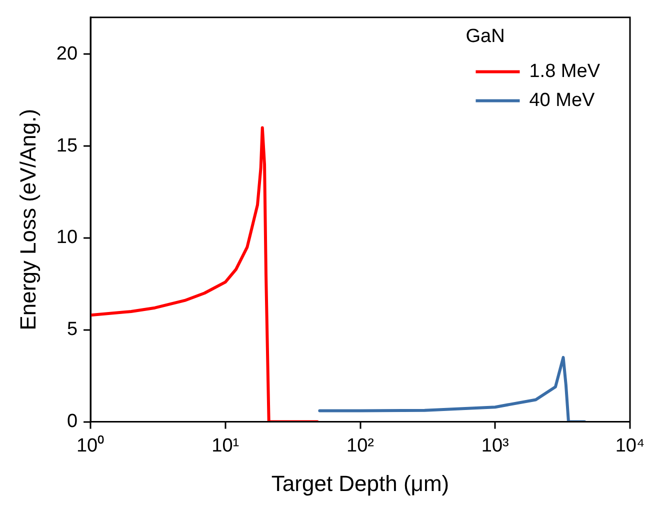 The image size is (658, 514). I want to click on legend-label: 40 MeV, so click(562, 100).